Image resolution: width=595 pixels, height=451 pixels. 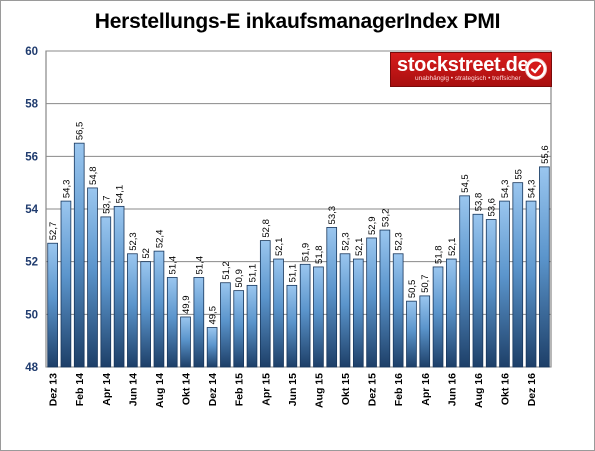 What do you see at coordinates (213, 389) in the screenshot?
I see `x-tick-label: Dez 14` at bounding box center [213, 389].